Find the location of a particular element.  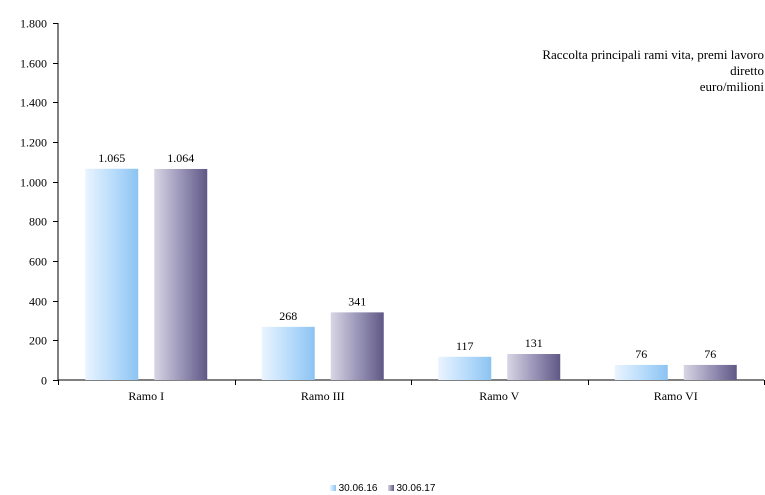

legend-item-series-1: 30.06.16 is located at coordinates (353, 488).